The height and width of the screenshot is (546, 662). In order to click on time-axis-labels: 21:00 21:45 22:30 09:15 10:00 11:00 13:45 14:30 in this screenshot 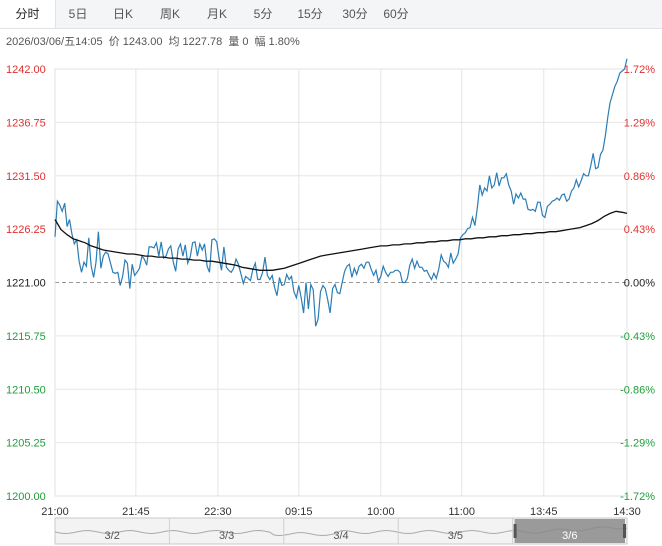, I will do `click(341, 512)`.